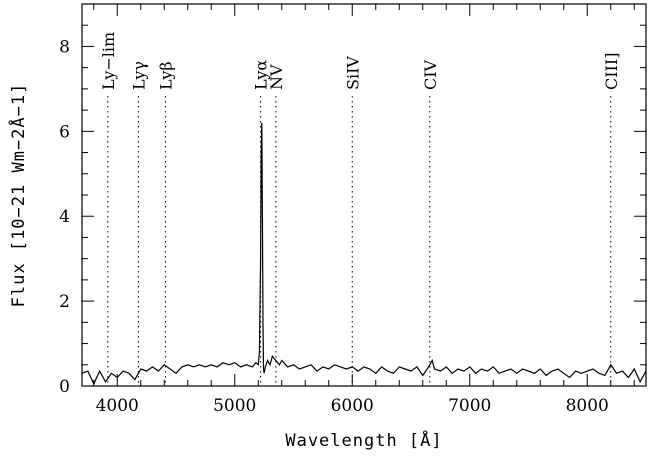  I want to click on x-tick-label: 4000, so click(117, 406).